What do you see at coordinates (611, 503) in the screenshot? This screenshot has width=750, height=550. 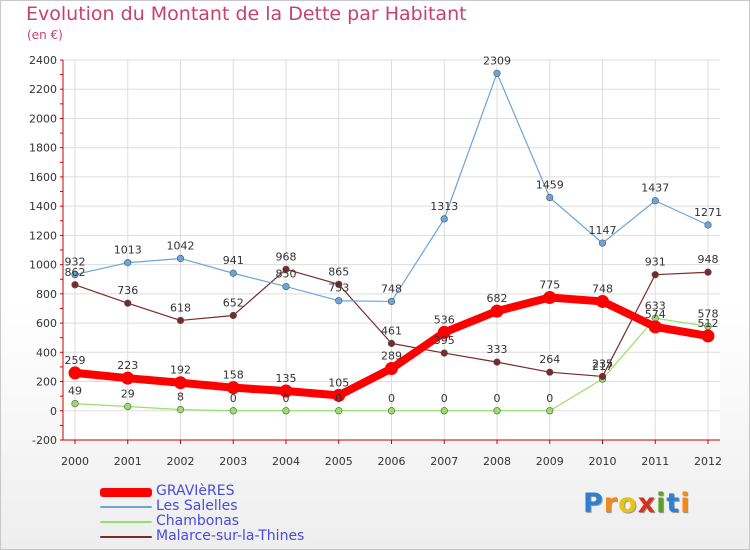 I see `logo-letter: r` at bounding box center [611, 503].